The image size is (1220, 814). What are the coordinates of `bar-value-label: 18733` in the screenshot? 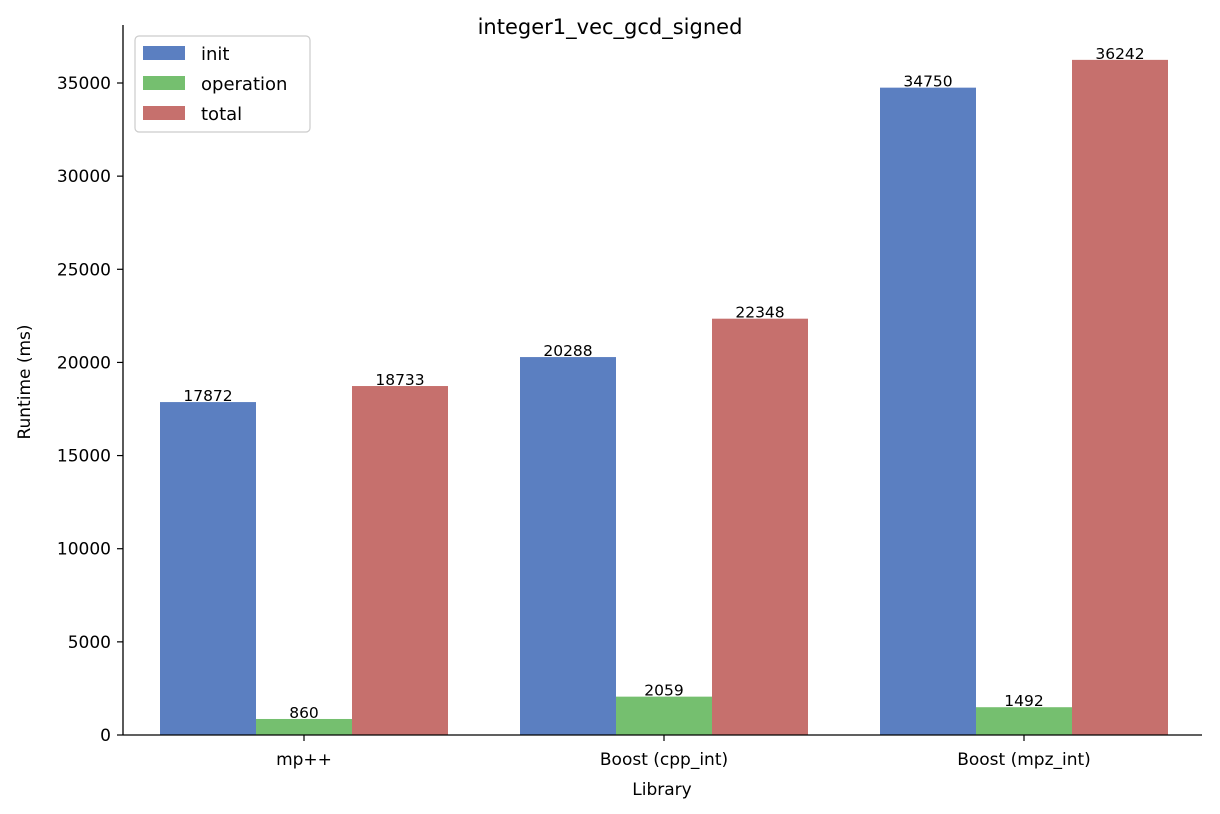 It's located at (399, 380).